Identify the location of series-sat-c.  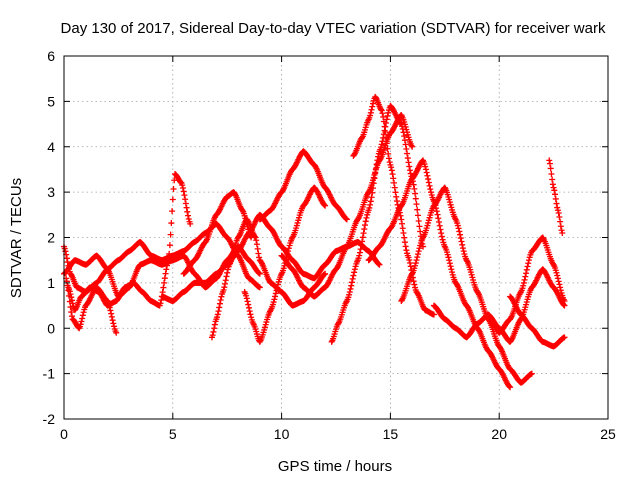
(129, 242).